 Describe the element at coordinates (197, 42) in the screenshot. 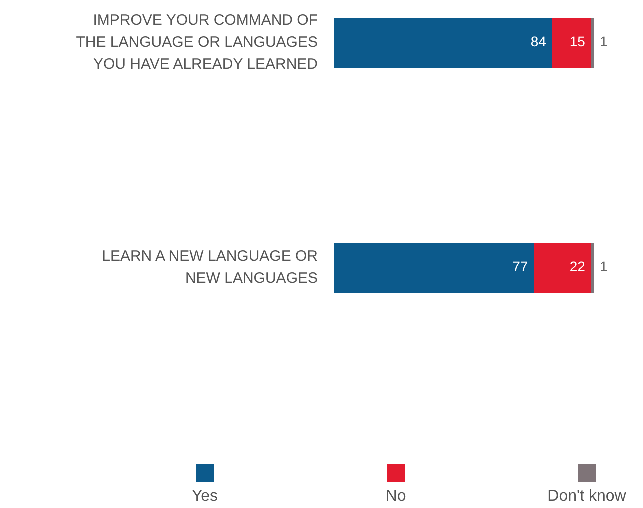

I see `y-tick-label: IMPROVE YOUR COMMAND OF THE LANGUAGE OR LANGUAGES YOU HAVE ALREADY LEARNED` at that location.